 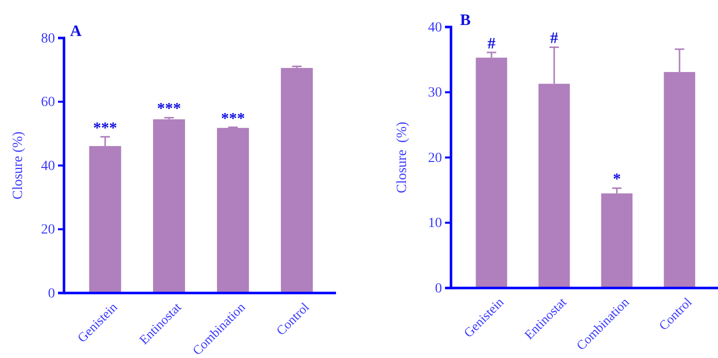 What do you see at coordinates (76, 31) in the screenshot?
I see `chart-title: A` at bounding box center [76, 31].